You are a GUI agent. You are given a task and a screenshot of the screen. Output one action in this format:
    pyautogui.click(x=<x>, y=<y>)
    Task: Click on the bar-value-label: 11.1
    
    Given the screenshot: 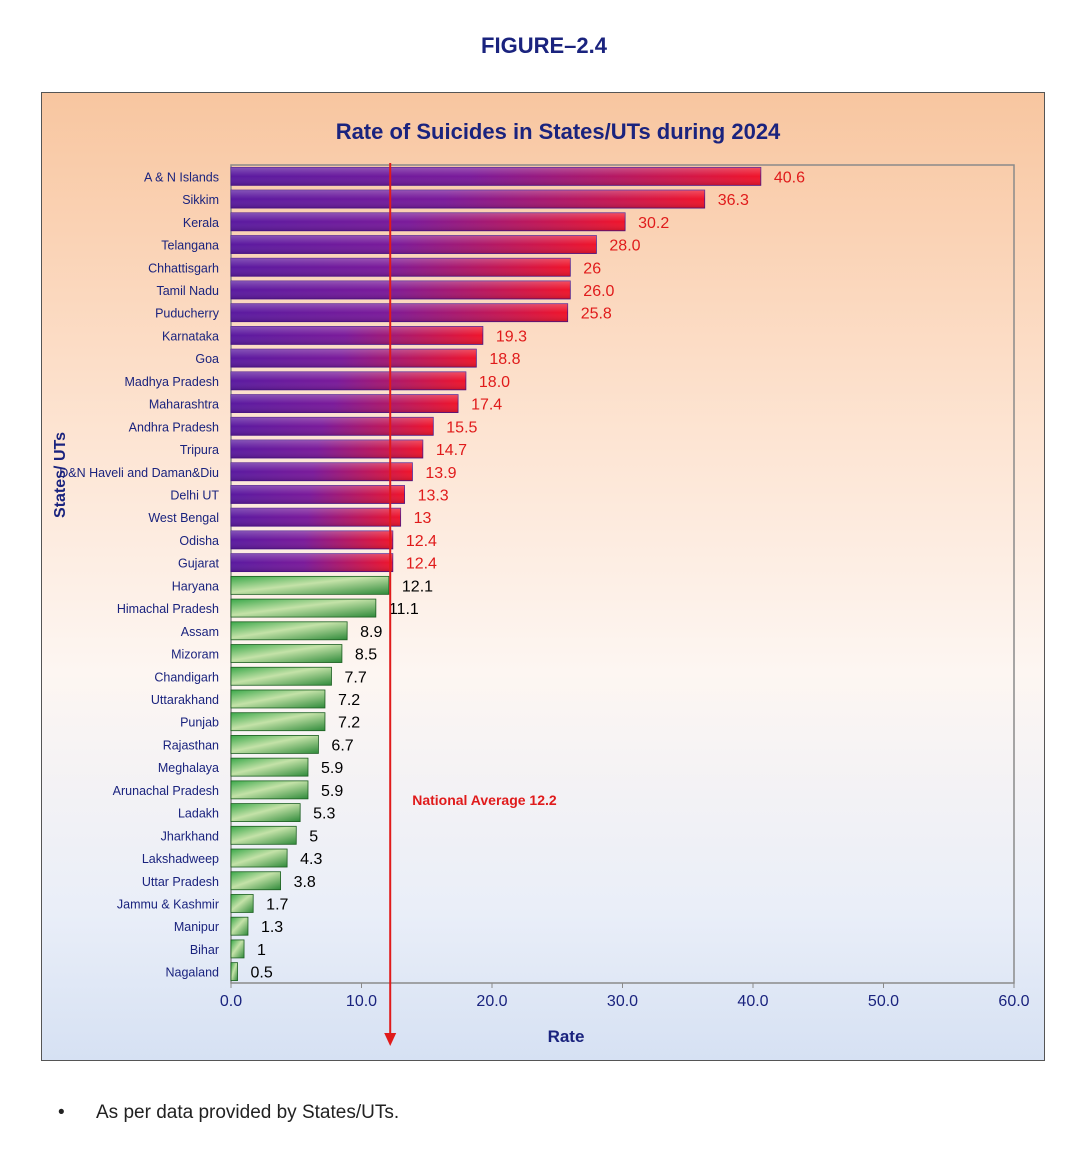 What is the action you would take?
    pyautogui.click(x=404, y=609)
    